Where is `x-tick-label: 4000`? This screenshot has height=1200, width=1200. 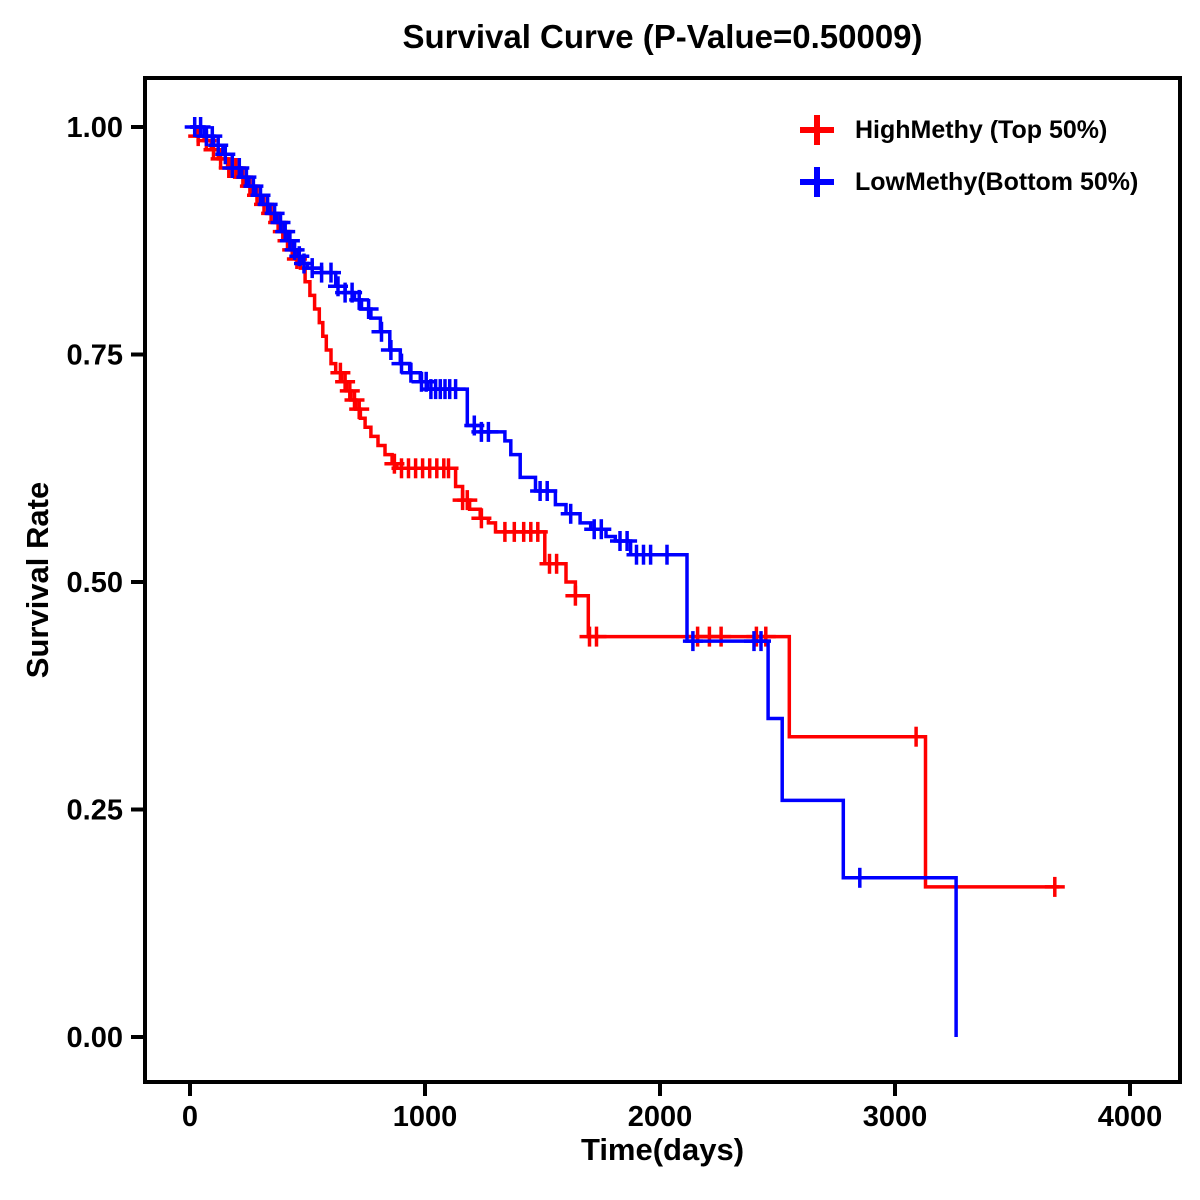
x-tick-label: 4000 is located at coordinates (1130, 1117).